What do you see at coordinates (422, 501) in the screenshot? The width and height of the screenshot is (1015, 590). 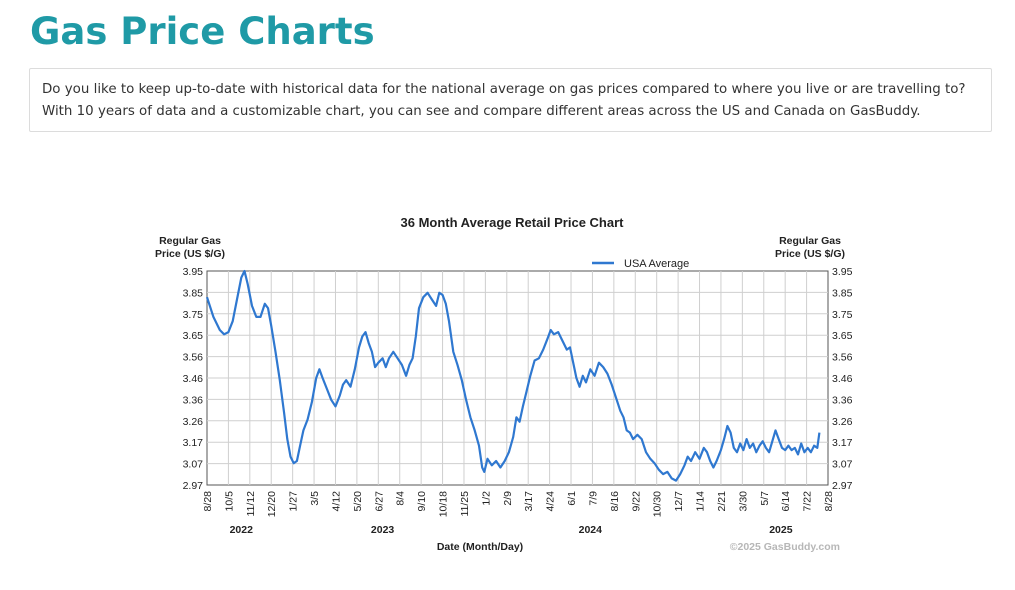 I see `x-tick-label: 9/10` at bounding box center [422, 501].